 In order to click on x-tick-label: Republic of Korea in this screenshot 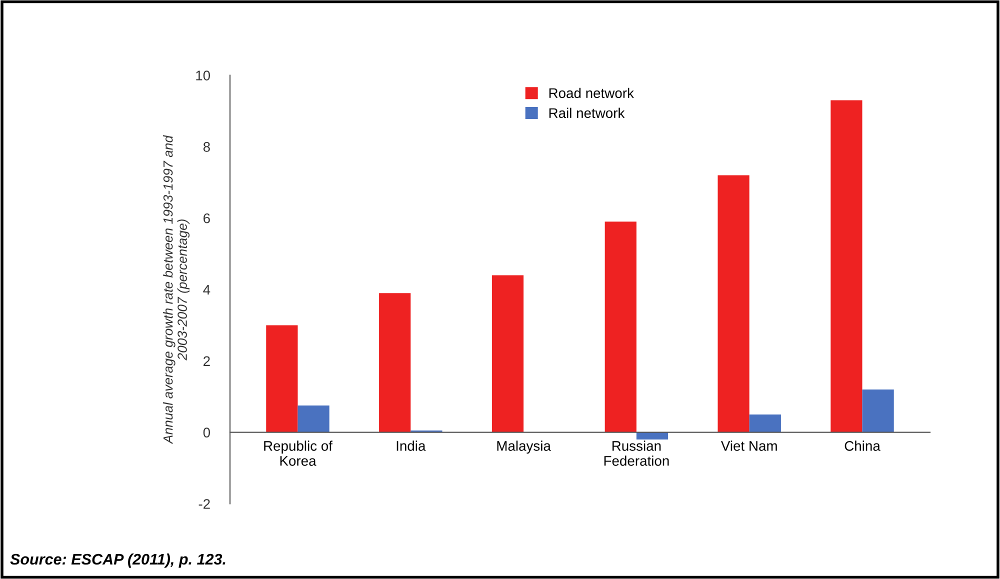, I will do `click(298, 453)`.